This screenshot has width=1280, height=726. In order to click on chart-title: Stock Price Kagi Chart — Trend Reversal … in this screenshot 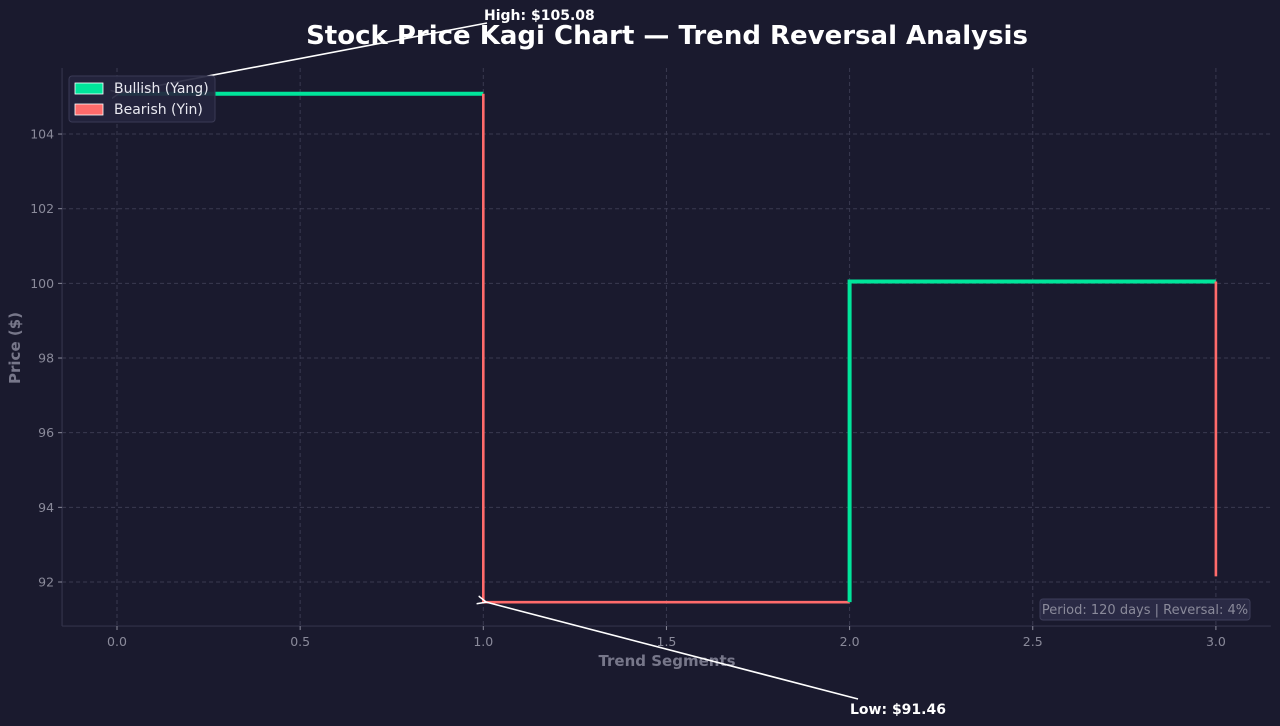, I will do `click(667, 36)`.